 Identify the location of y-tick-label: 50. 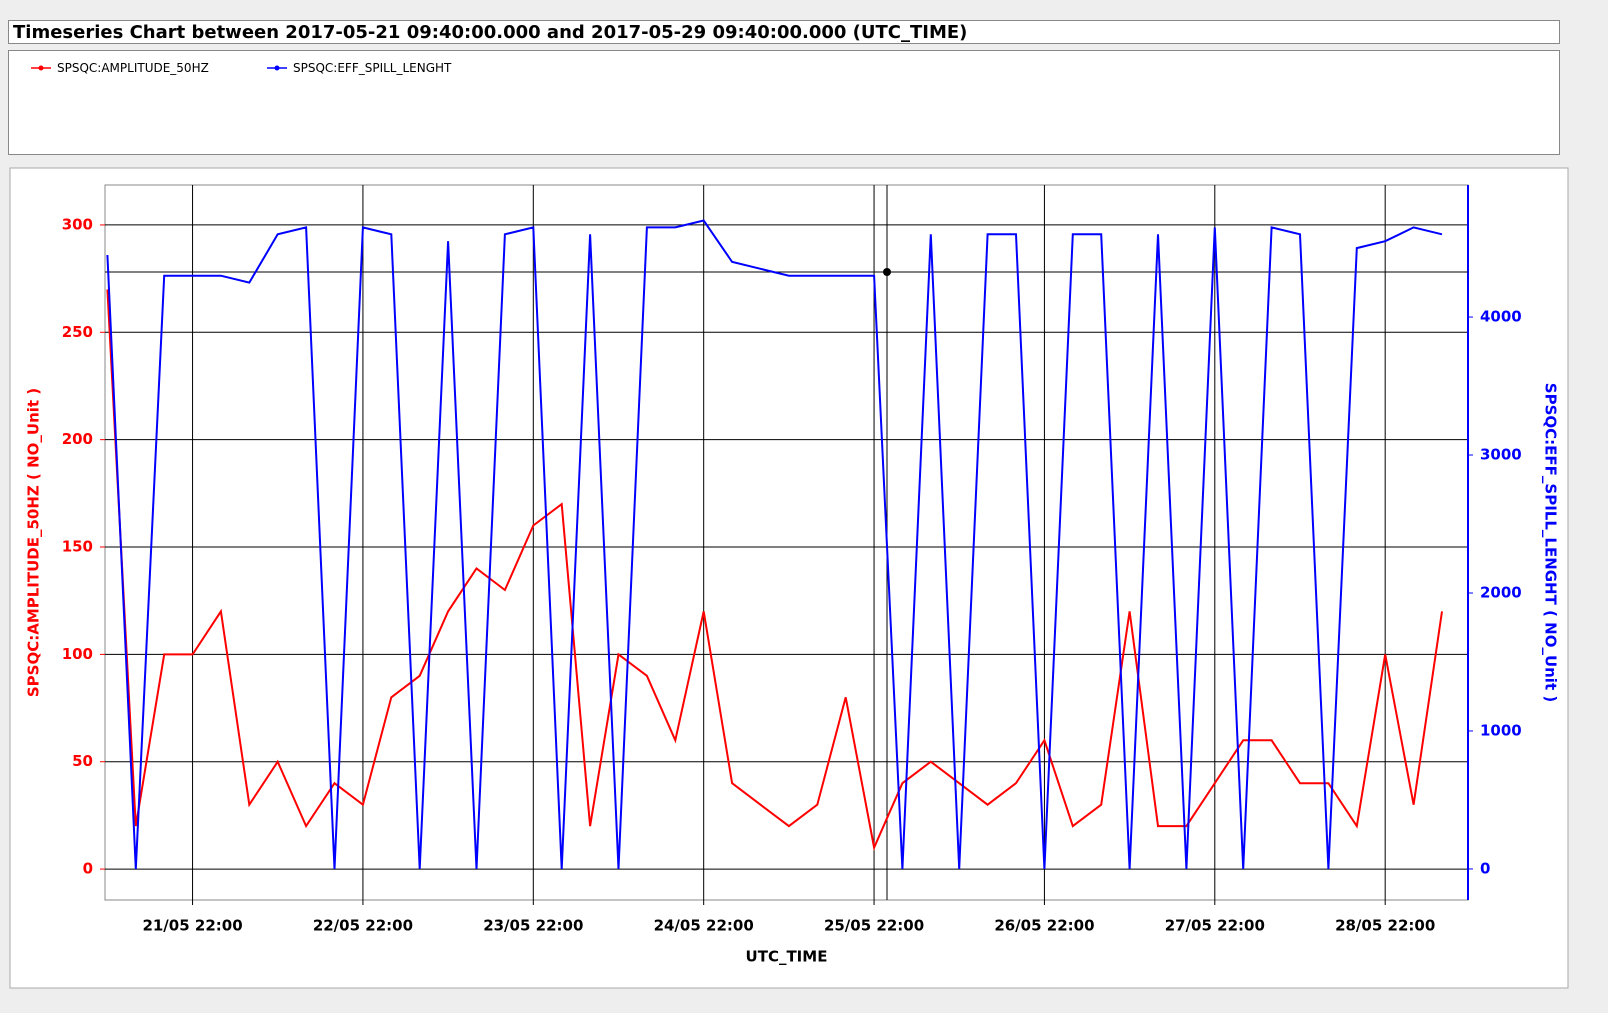
(82, 761).